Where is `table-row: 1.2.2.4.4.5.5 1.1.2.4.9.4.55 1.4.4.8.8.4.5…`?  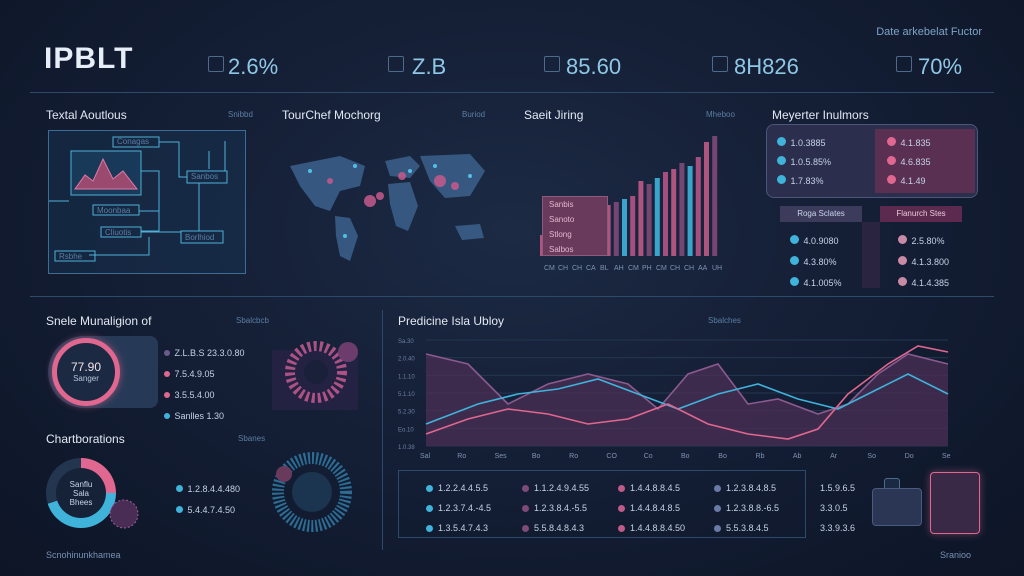 table-row: 1.2.2.4.4.5.5 1.1.2.4.9.4.55 1.4.4.8.8.4.5… is located at coordinates (616, 488).